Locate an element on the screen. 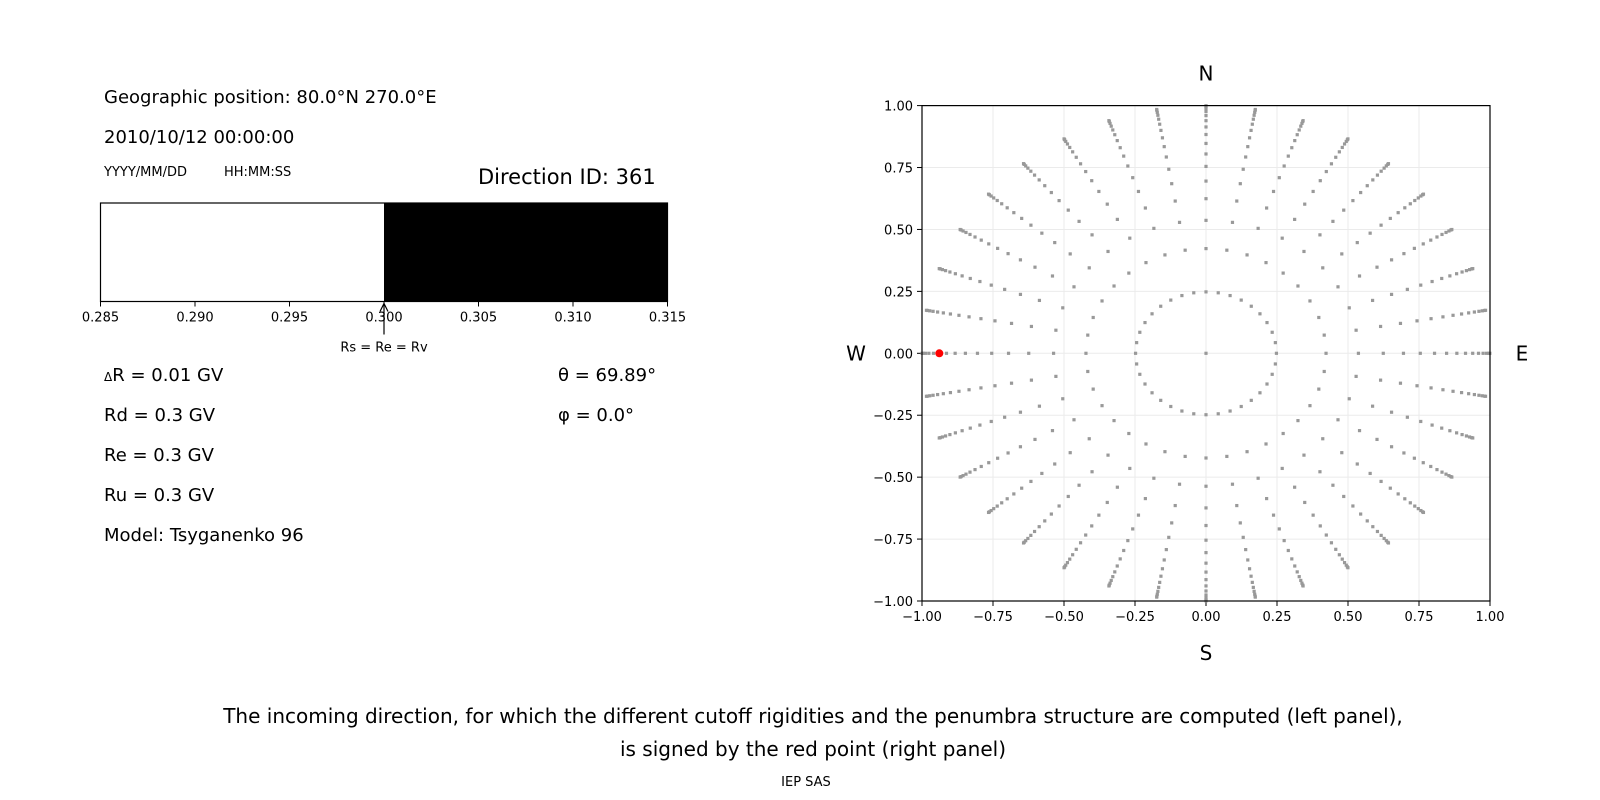  x-tick-label: 0.310 is located at coordinates (572, 318).